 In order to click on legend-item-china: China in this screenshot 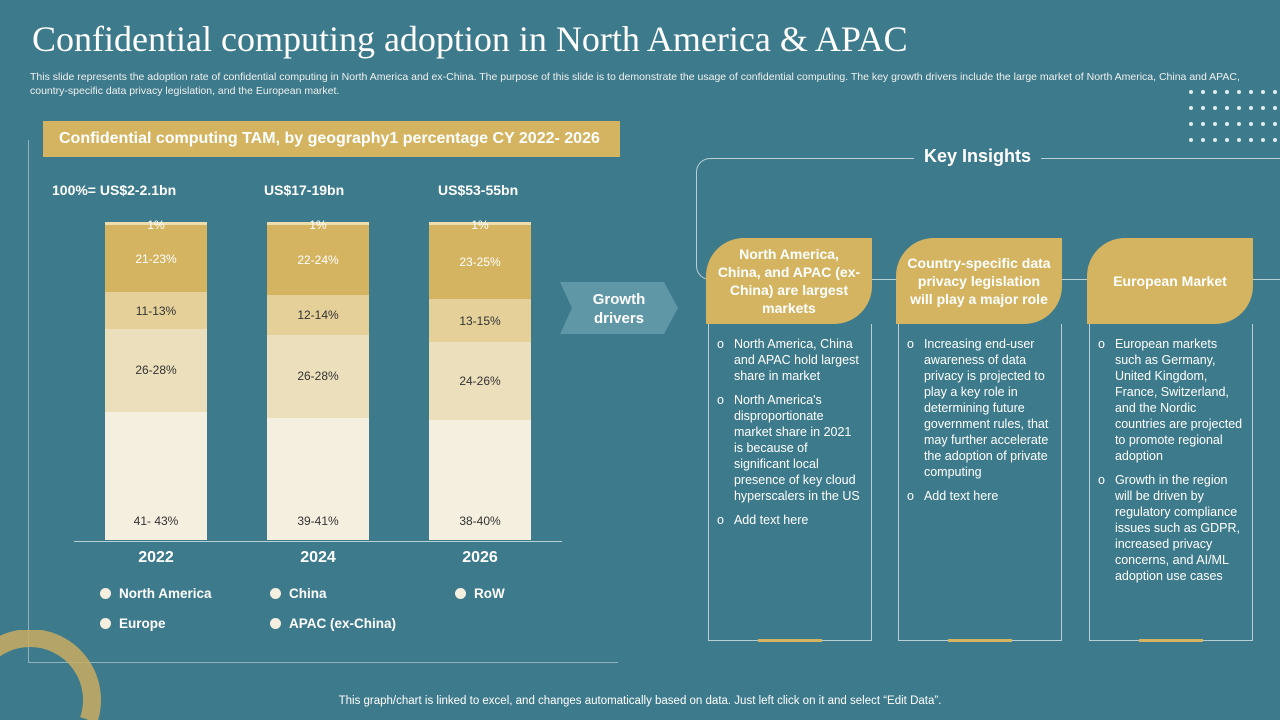, I will do `click(298, 593)`.